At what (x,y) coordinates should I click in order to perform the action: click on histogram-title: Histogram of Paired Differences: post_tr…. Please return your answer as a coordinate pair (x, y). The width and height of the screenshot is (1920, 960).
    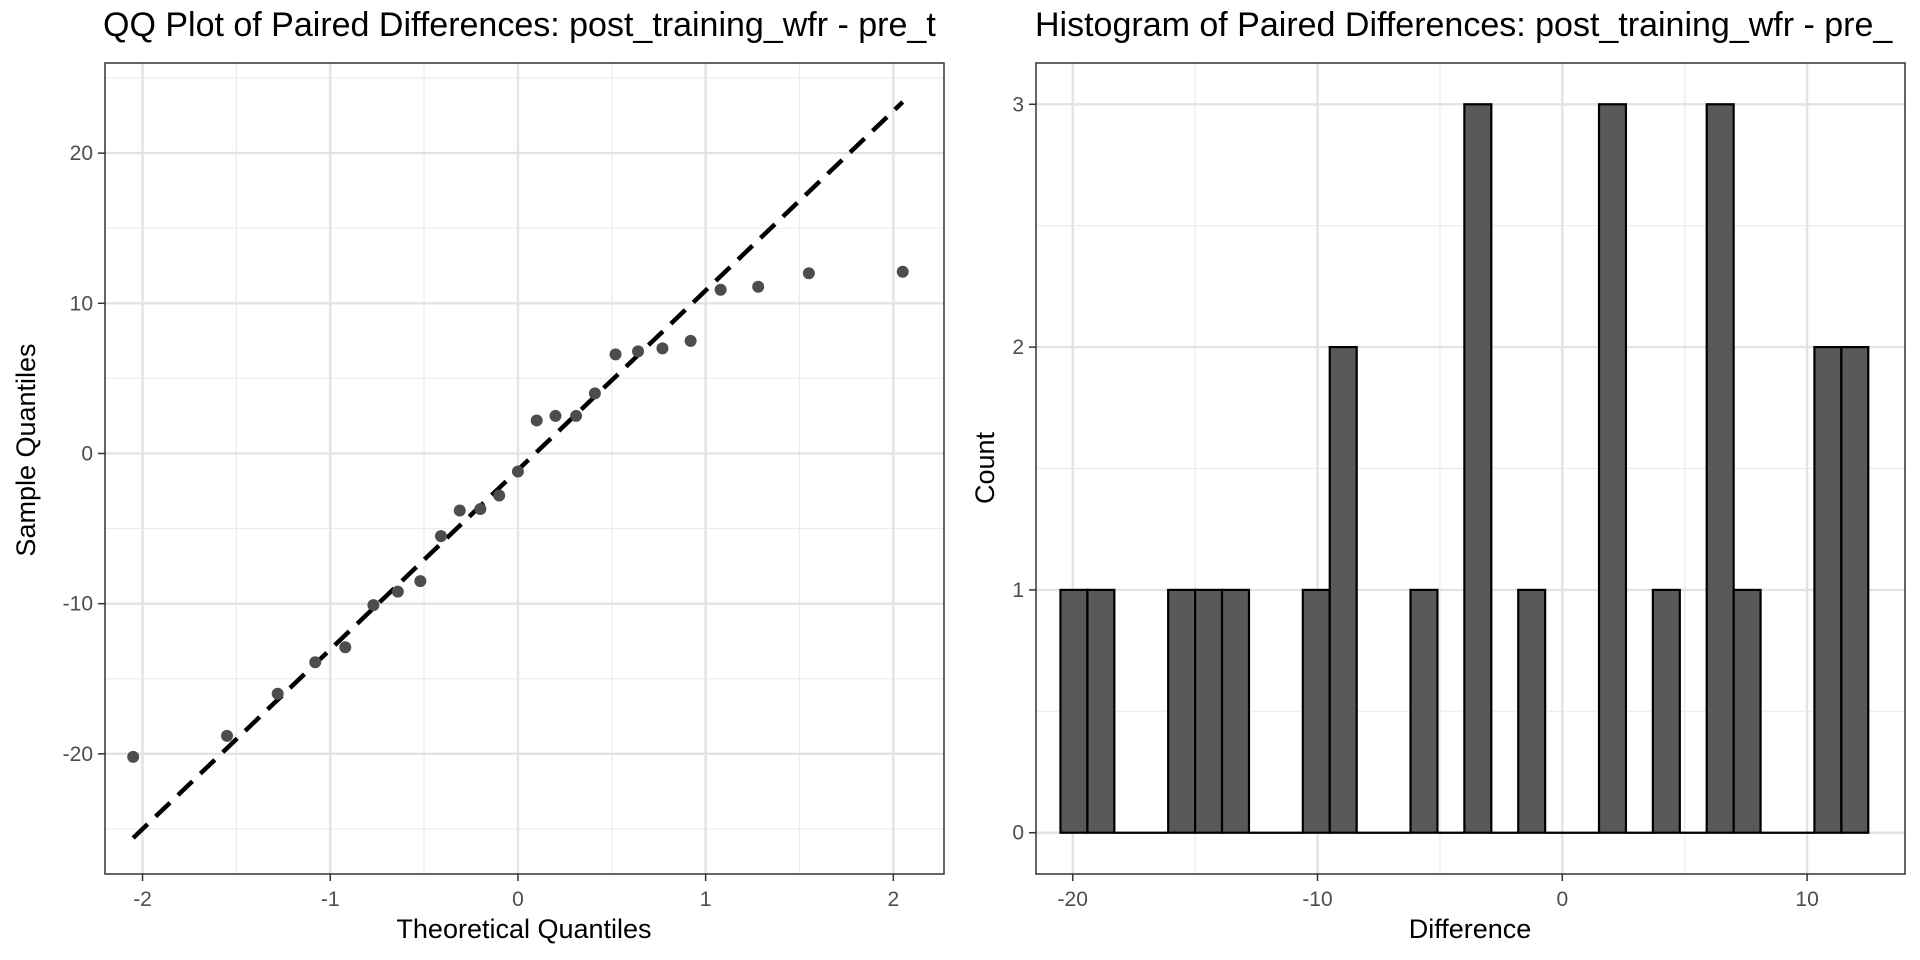
    Looking at the image, I should click on (1464, 25).